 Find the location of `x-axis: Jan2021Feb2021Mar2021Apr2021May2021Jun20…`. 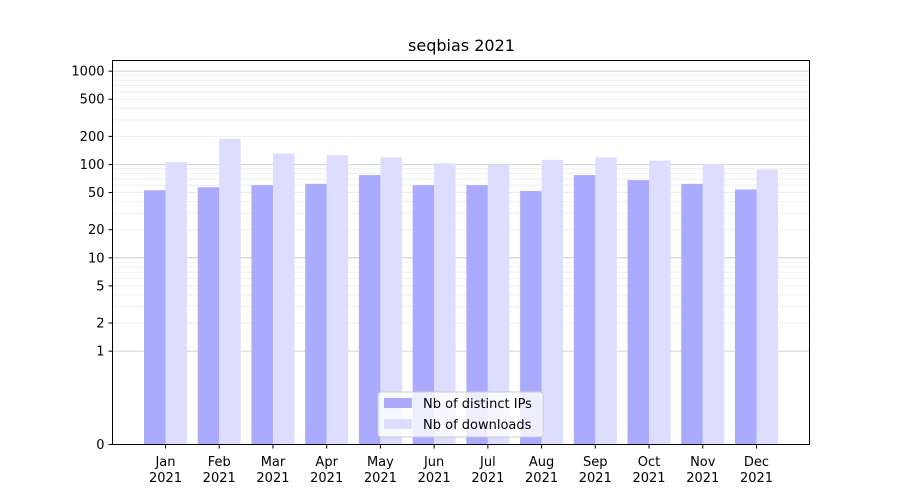

x-axis: Jan2021Feb2021Mar2021Apr2021May2021Jun20… is located at coordinates (461, 465).